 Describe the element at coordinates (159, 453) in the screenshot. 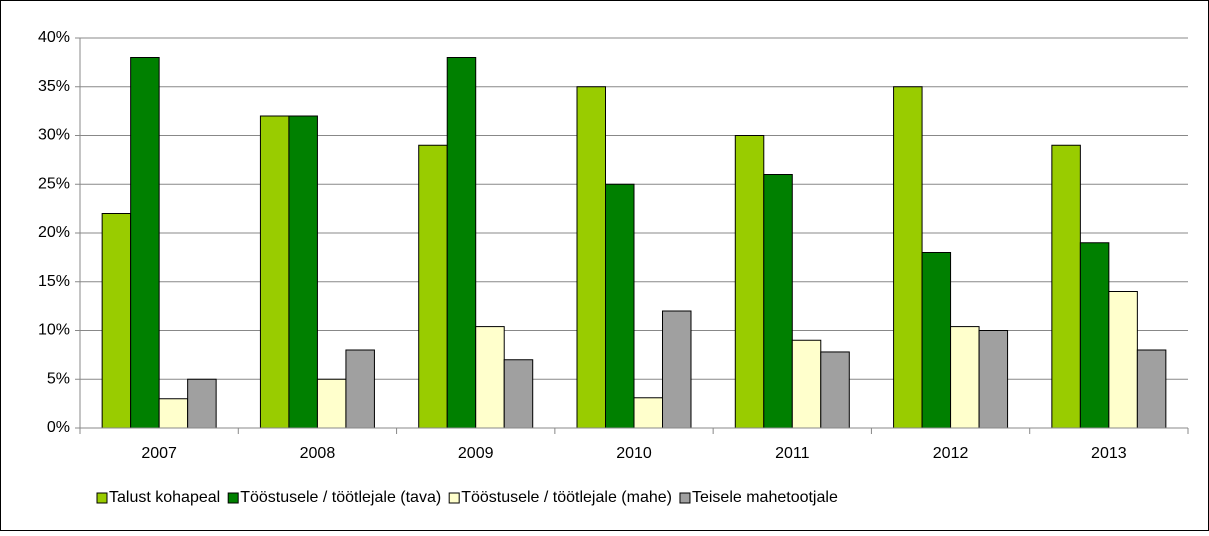

I see `x-tick-label: 2007` at that location.